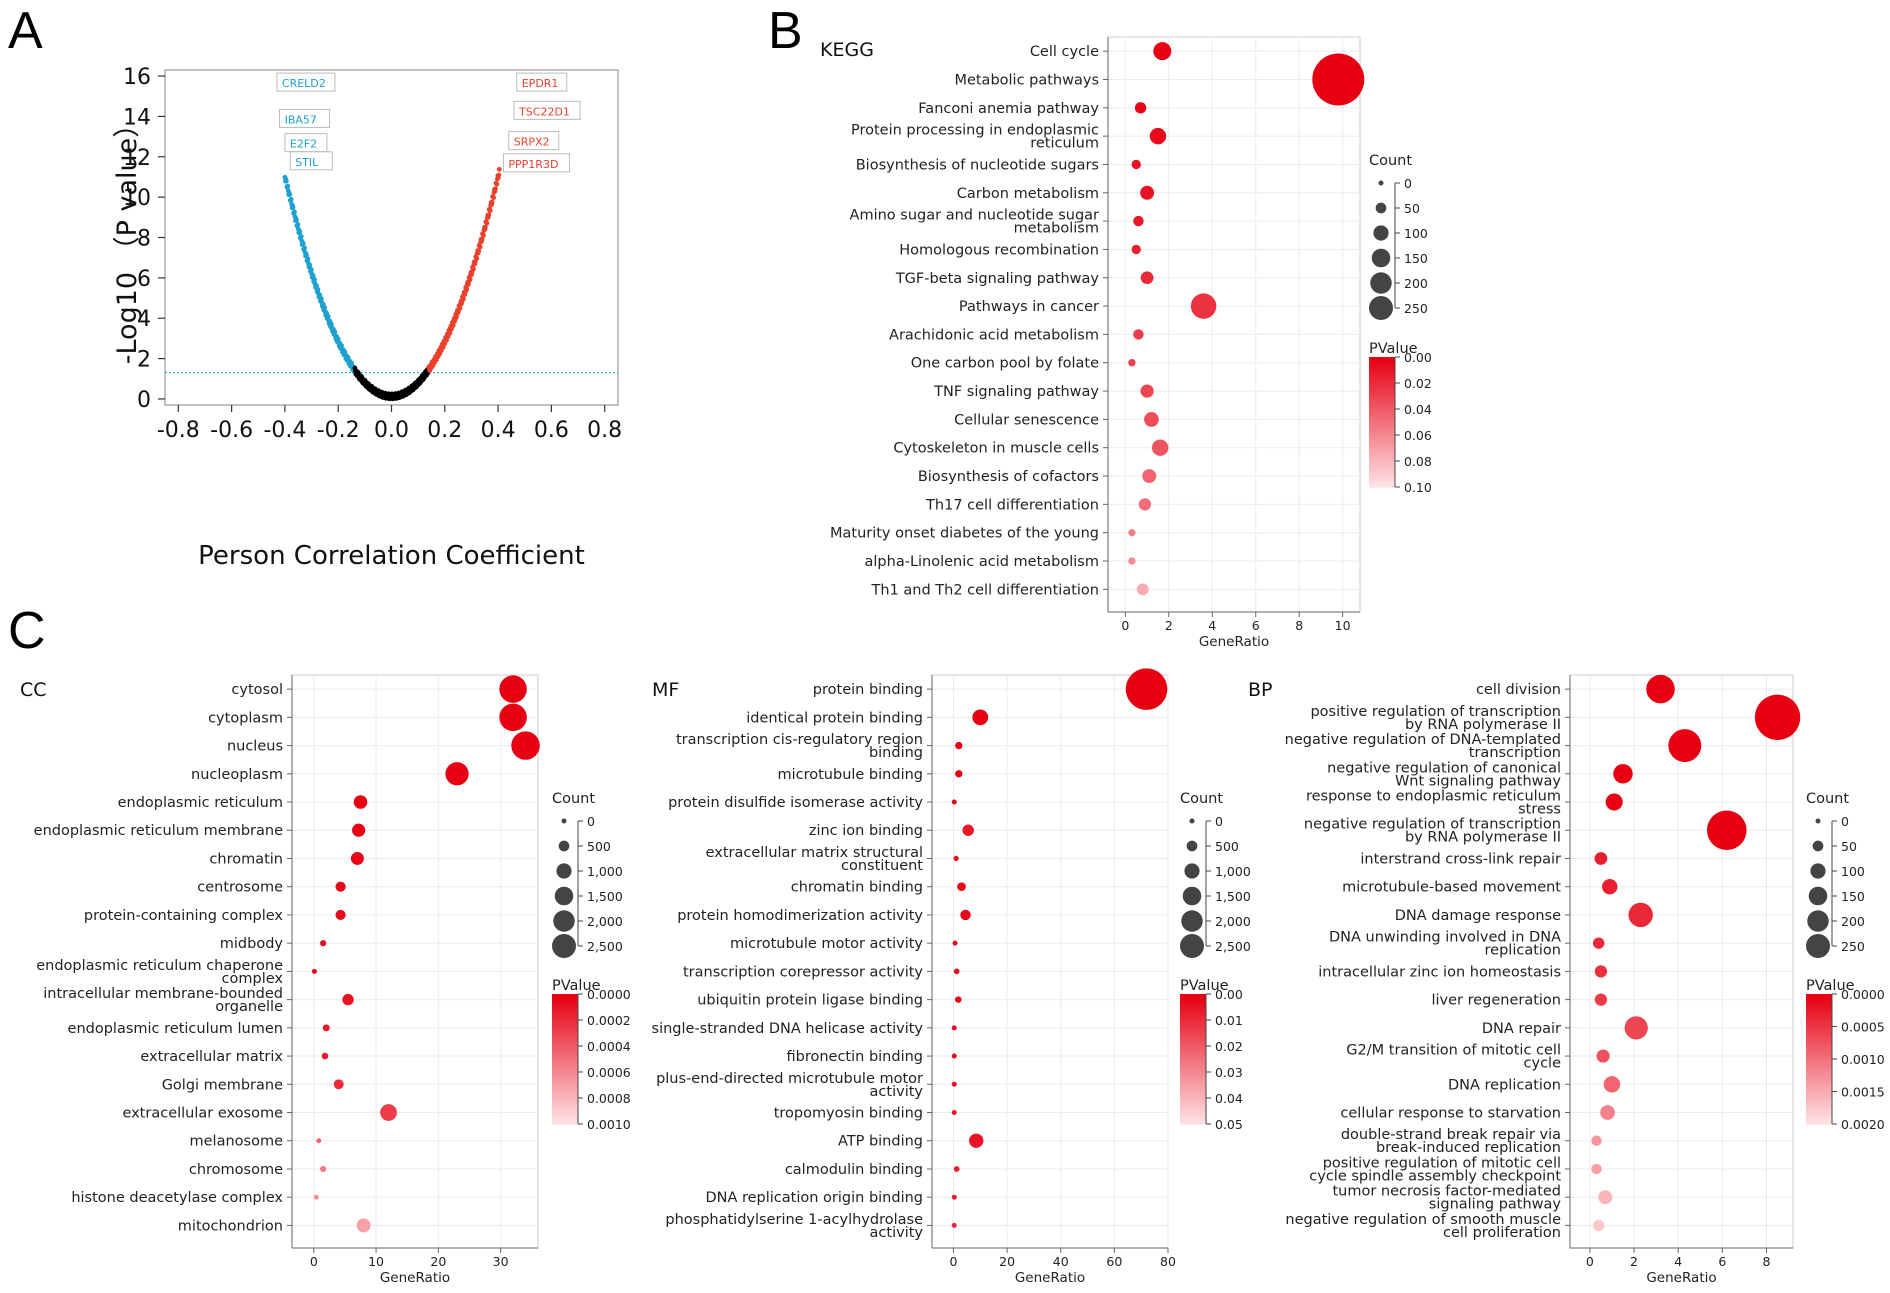 Image resolution: width=1890 pixels, height=1293 pixels. What do you see at coordinates (1418, 409) in the screenshot?
I see `kegg-p-legend-label: 0.04` at bounding box center [1418, 409].